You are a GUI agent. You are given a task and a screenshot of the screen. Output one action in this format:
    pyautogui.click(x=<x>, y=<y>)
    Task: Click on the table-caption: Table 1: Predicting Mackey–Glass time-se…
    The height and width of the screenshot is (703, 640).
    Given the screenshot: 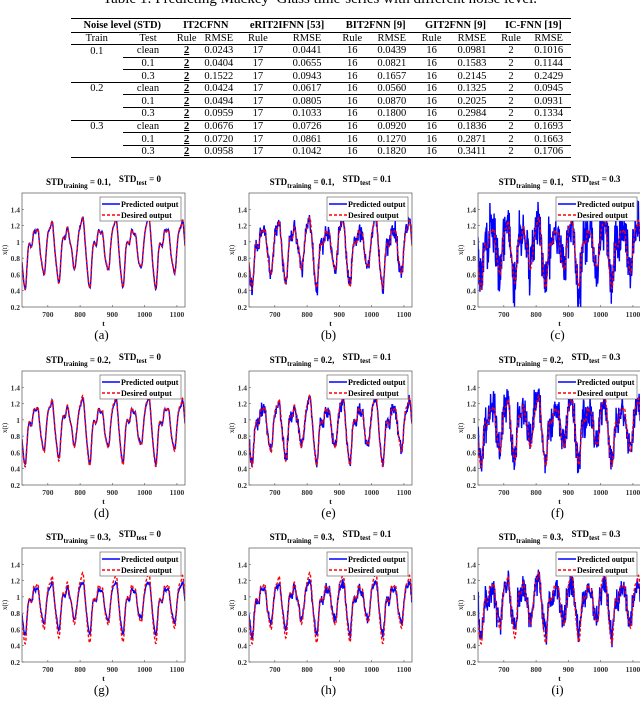 What is the action you would take?
    pyautogui.click(x=320, y=4)
    